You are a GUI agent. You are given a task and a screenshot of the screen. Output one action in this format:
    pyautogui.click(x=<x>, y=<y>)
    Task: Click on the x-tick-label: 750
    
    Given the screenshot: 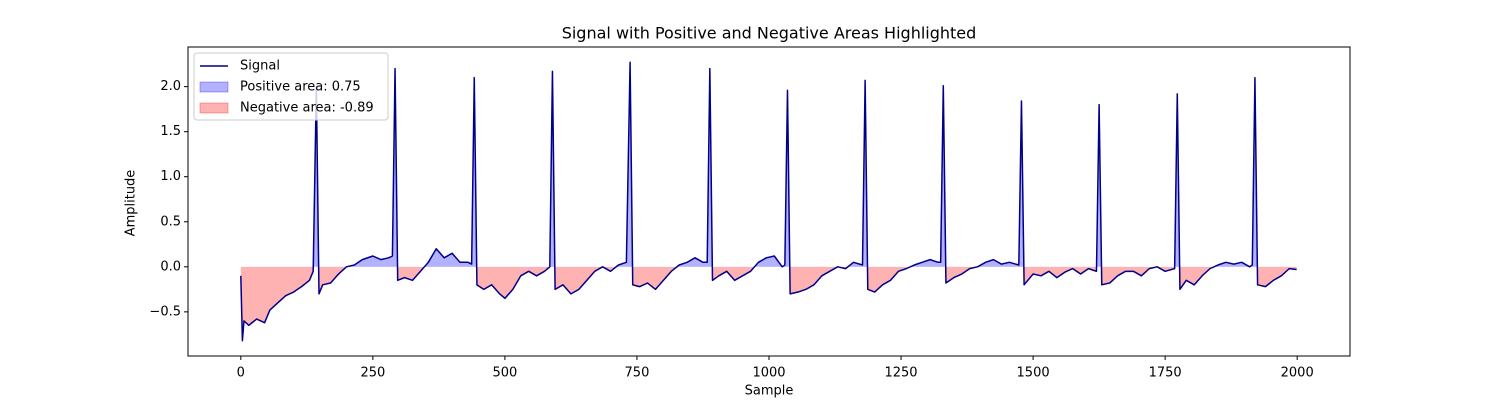 What is the action you would take?
    pyautogui.click(x=637, y=373)
    